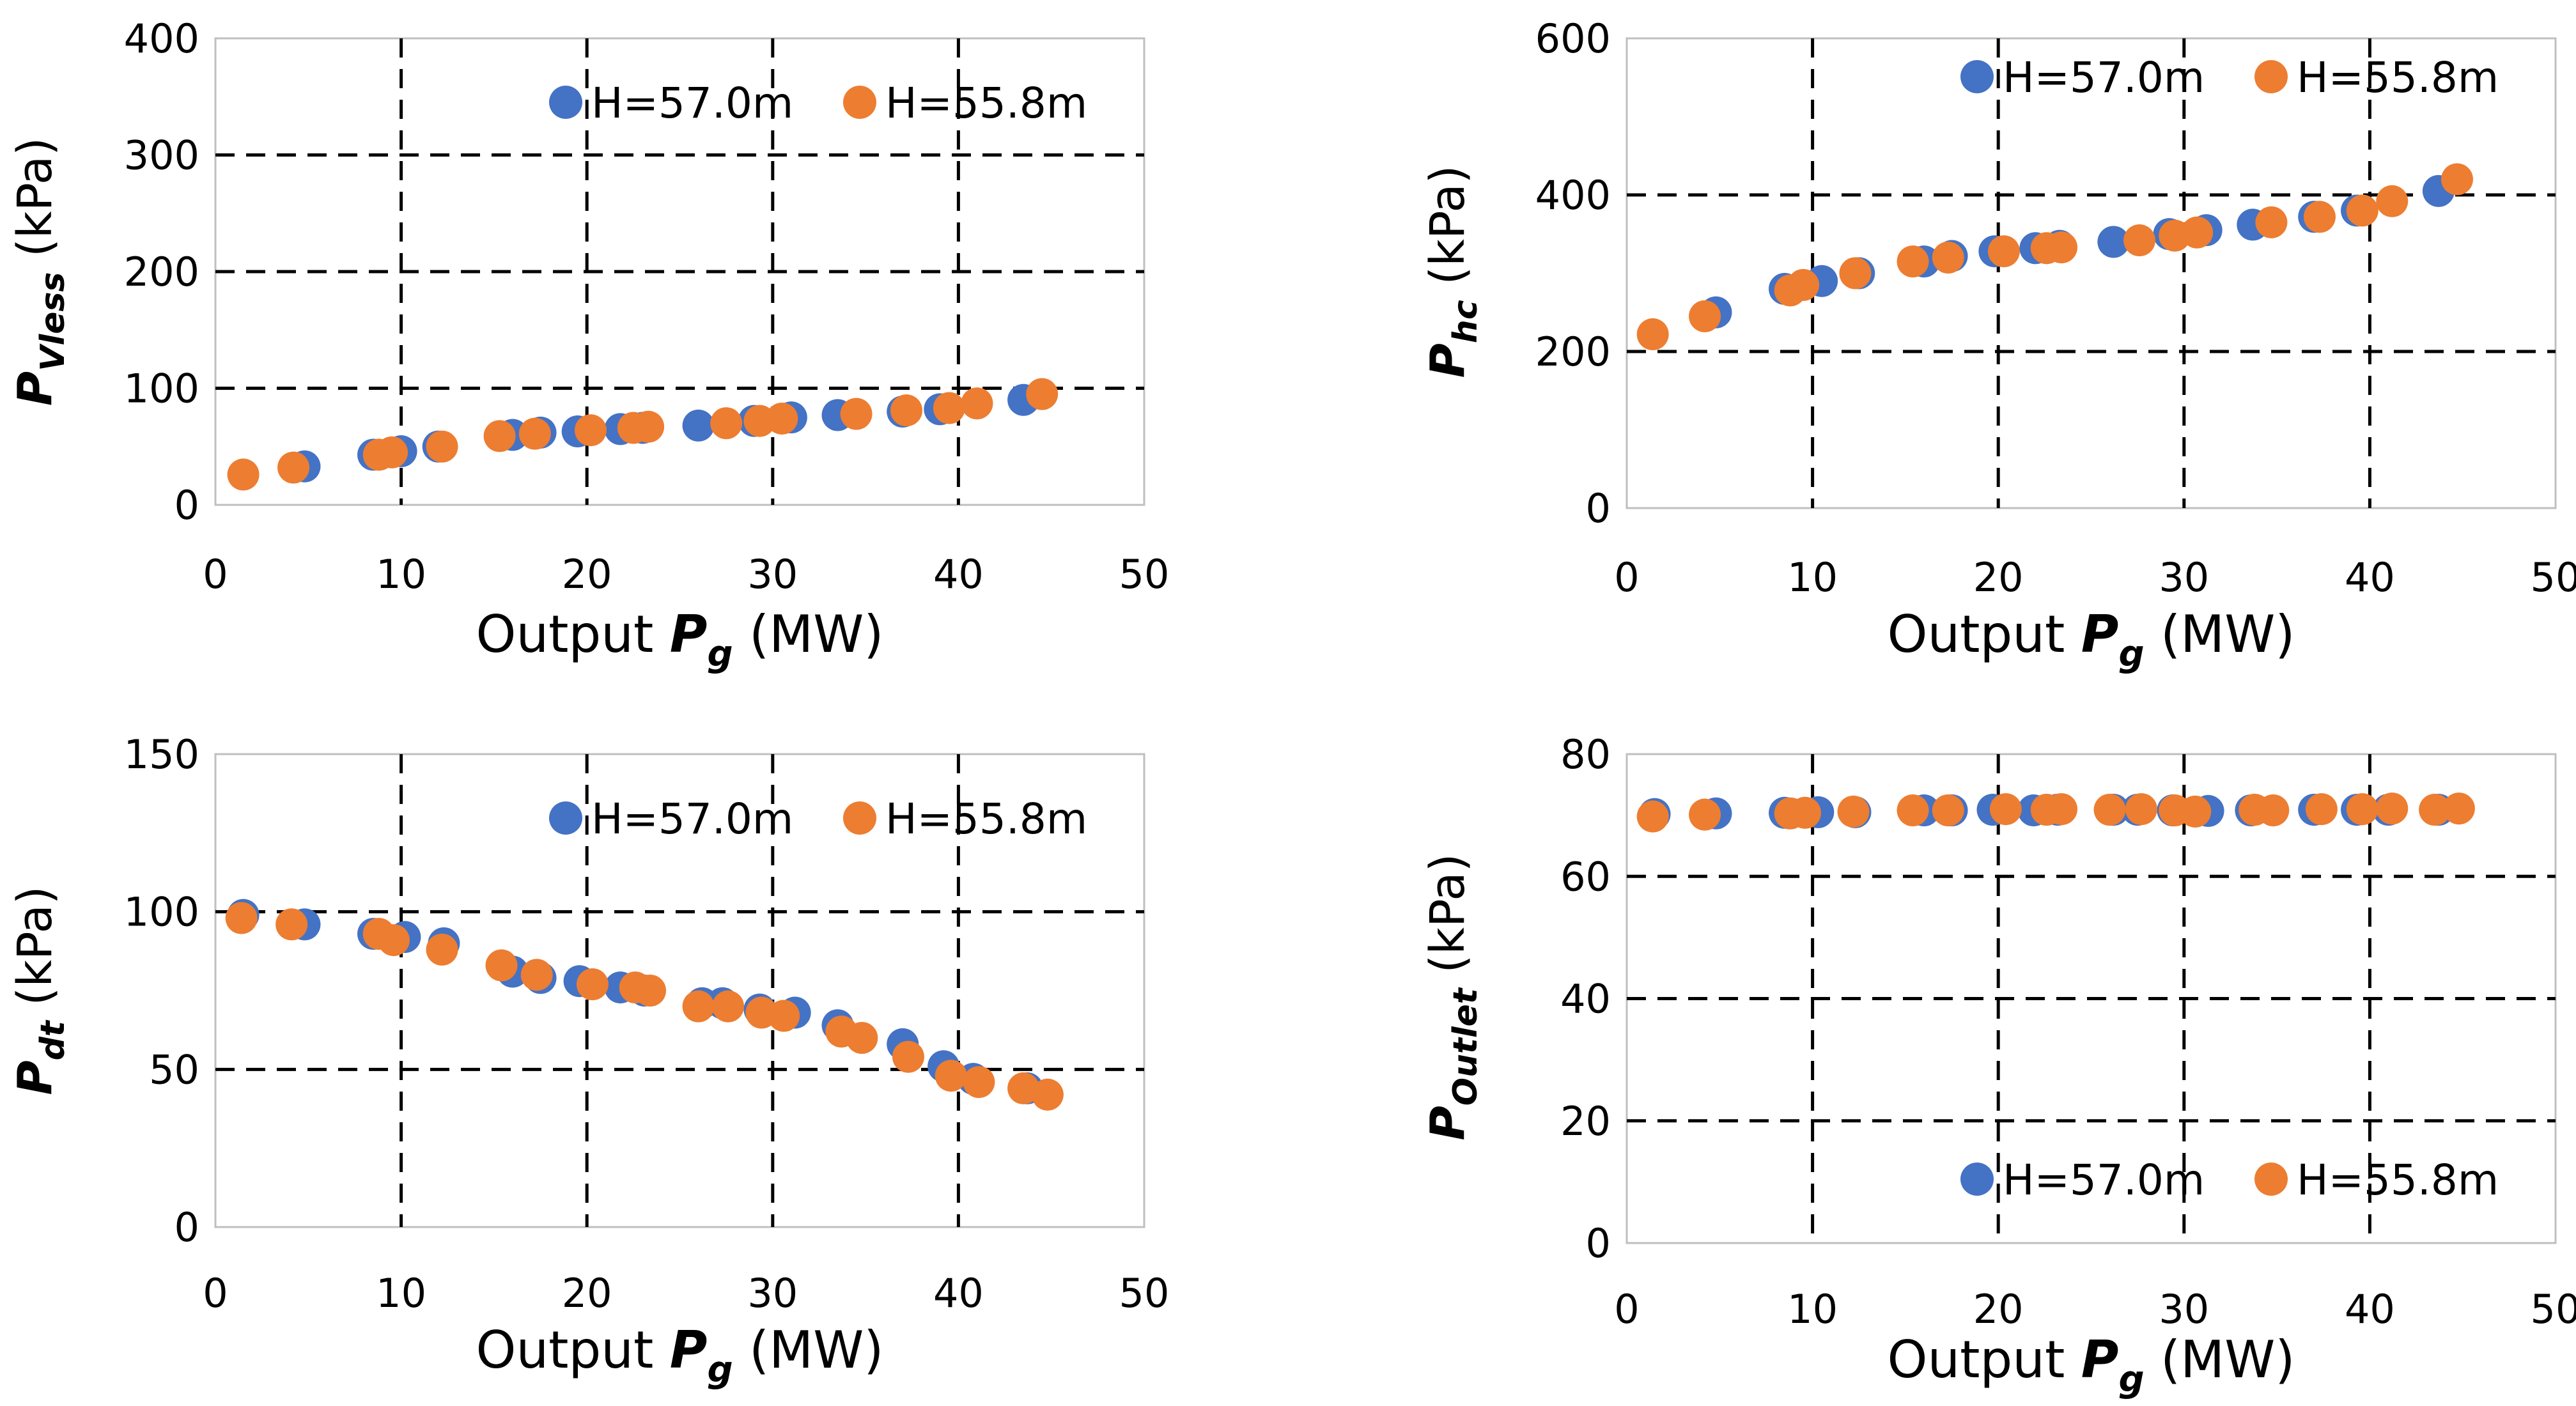  I want to click on y-axis-label: Phc (kPa), so click(1452, 272).